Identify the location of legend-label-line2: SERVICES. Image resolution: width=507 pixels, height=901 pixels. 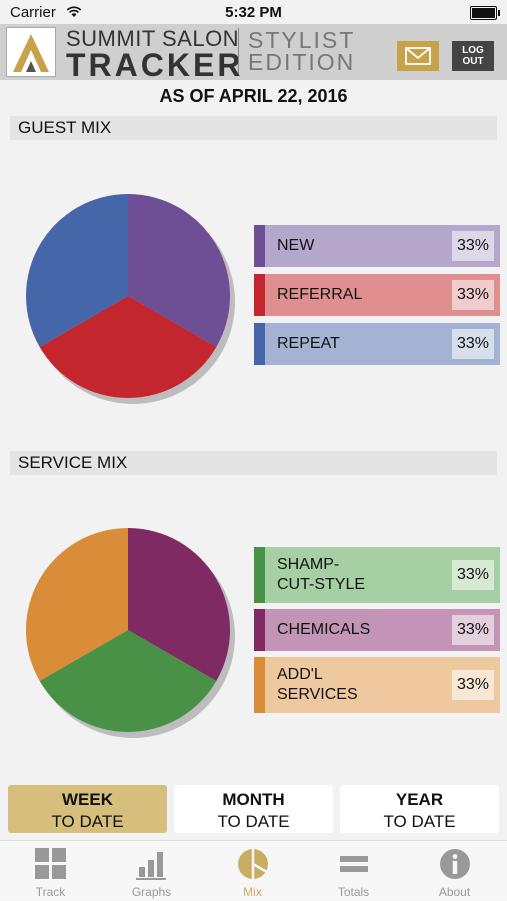
(317, 694).